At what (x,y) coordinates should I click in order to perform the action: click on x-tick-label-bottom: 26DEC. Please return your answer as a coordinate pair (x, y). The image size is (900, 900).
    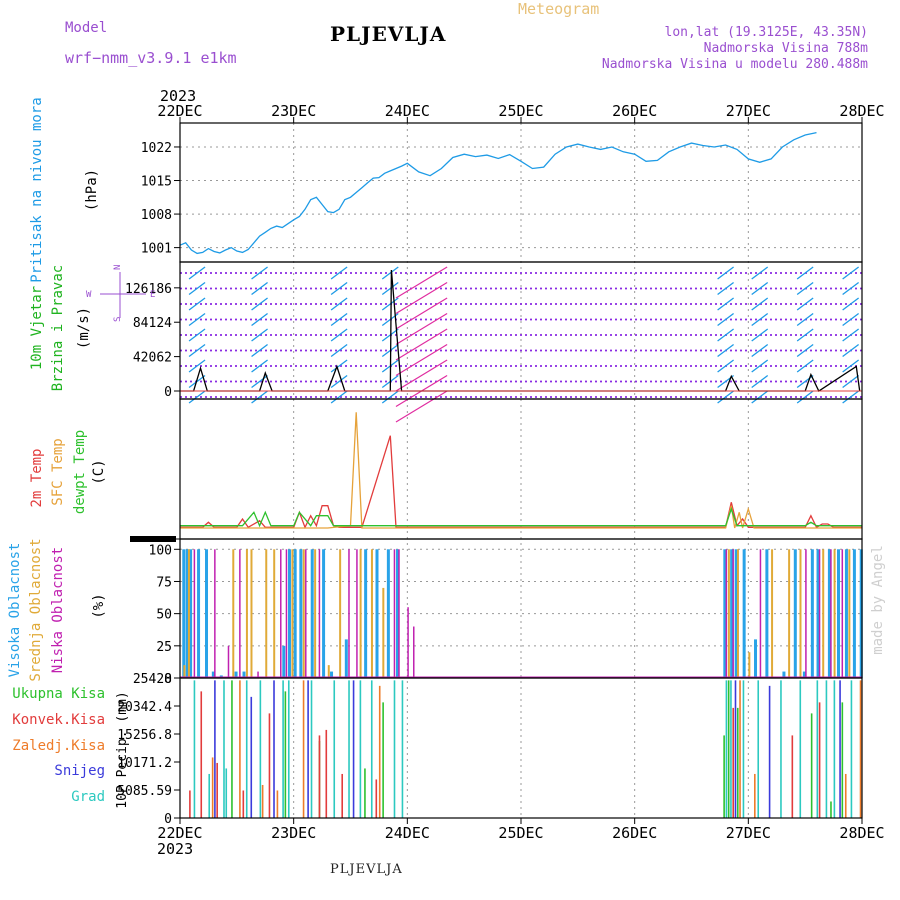
    Looking at the image, I should click on (634, 833).